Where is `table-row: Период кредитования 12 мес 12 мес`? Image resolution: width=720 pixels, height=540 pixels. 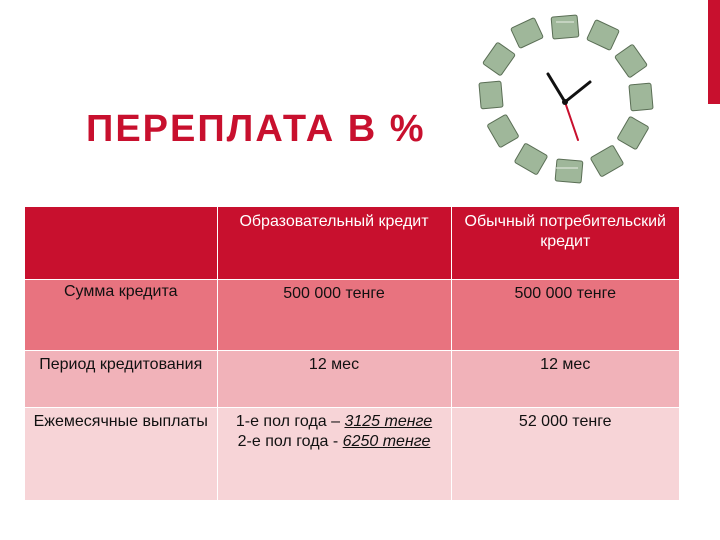 table-row: Период кредитования 12 мес 12 мес is located at coordinates (352, 379).